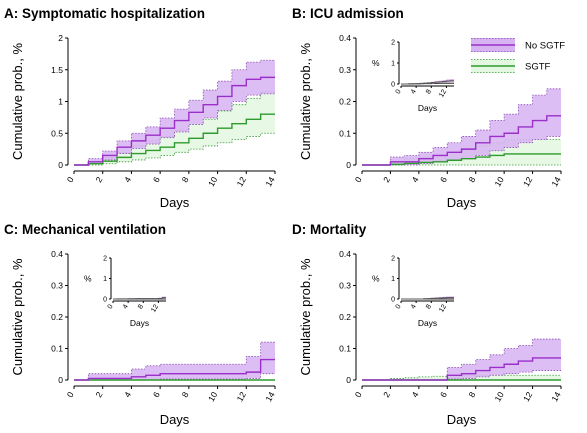 The image size is (587, 433). What do you see at coordinates (461, 159) in the screenshot?
I see `sgtf-series-line` at bounding box center [461, 159].